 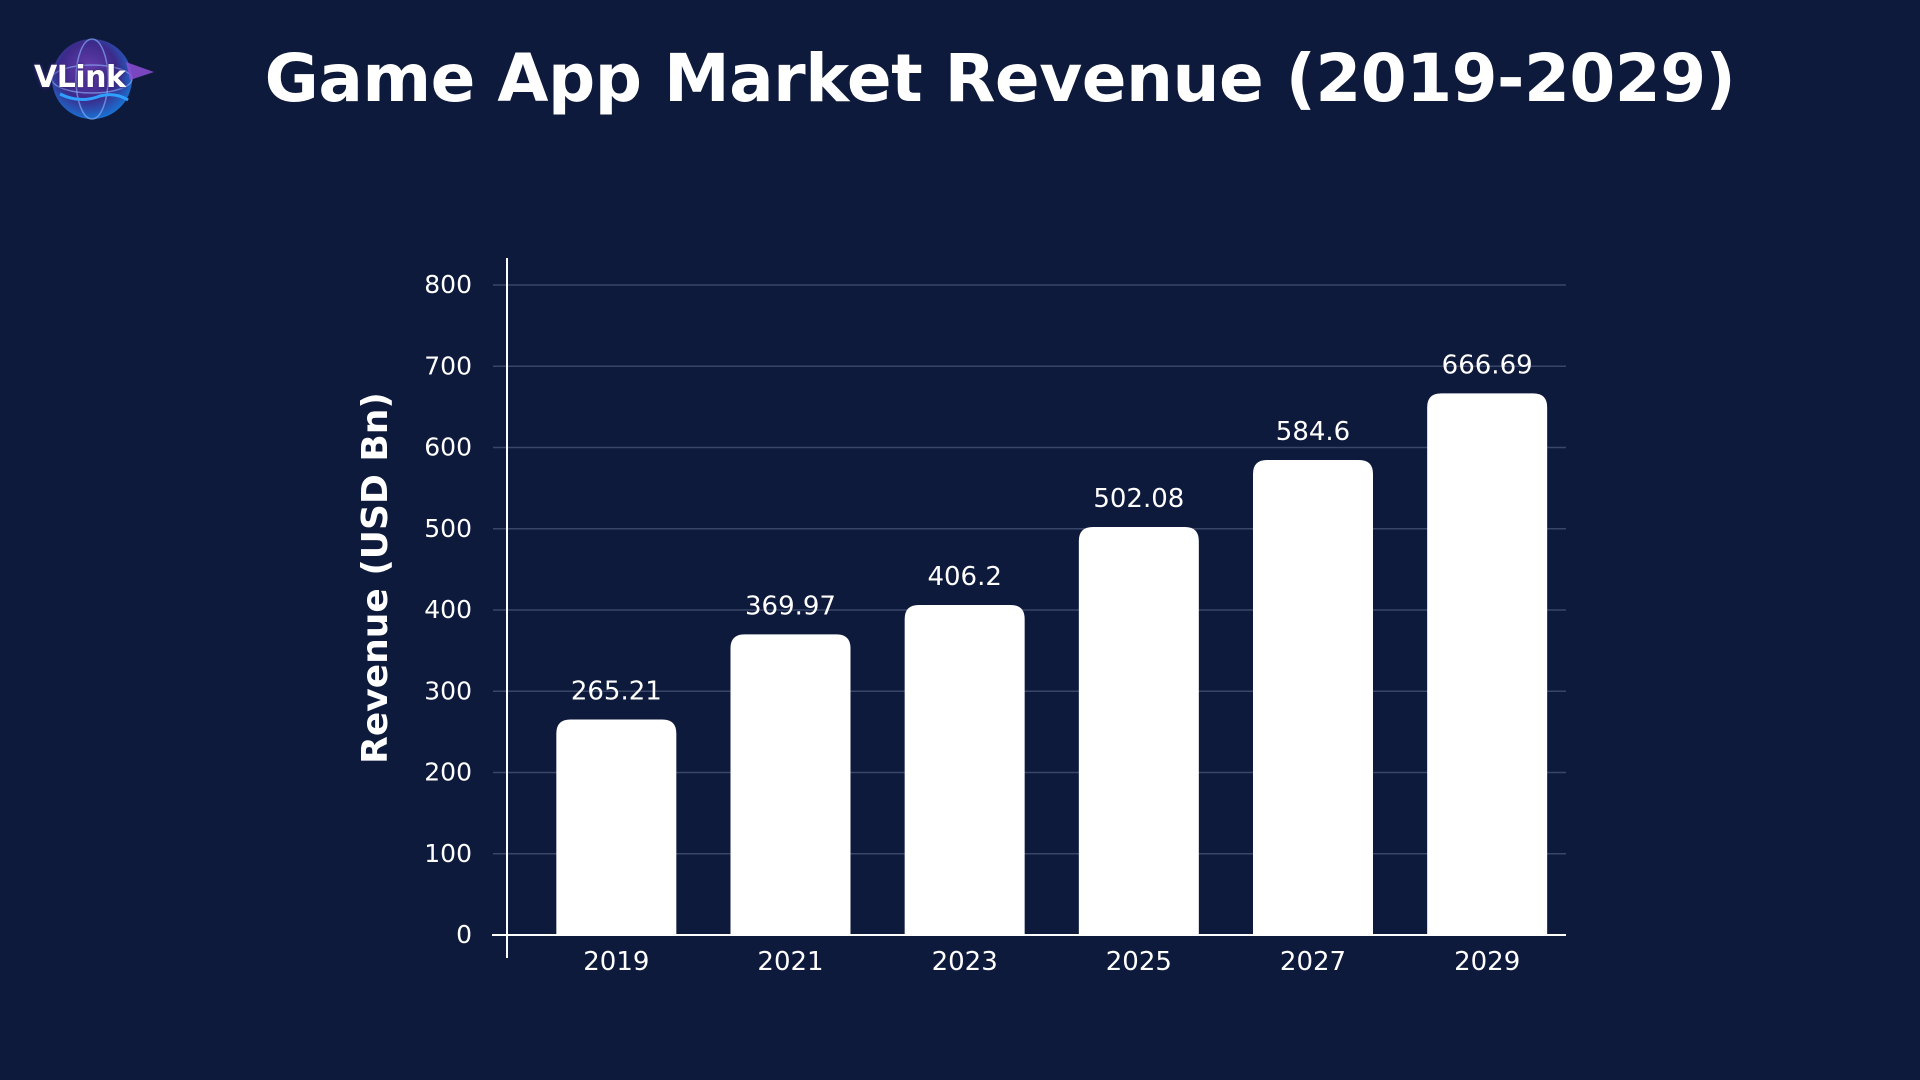 I want to click on bar-2027, so click(x=1313, y=697).